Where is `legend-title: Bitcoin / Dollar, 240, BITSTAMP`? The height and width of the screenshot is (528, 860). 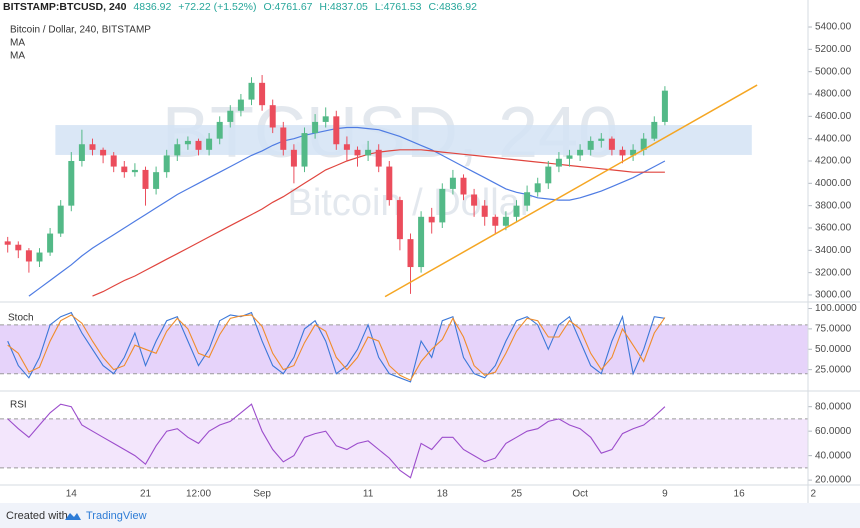
legend-title: Bitcoin / Dollar, 240, BITSTAMP is located at coordinates (80, 30).